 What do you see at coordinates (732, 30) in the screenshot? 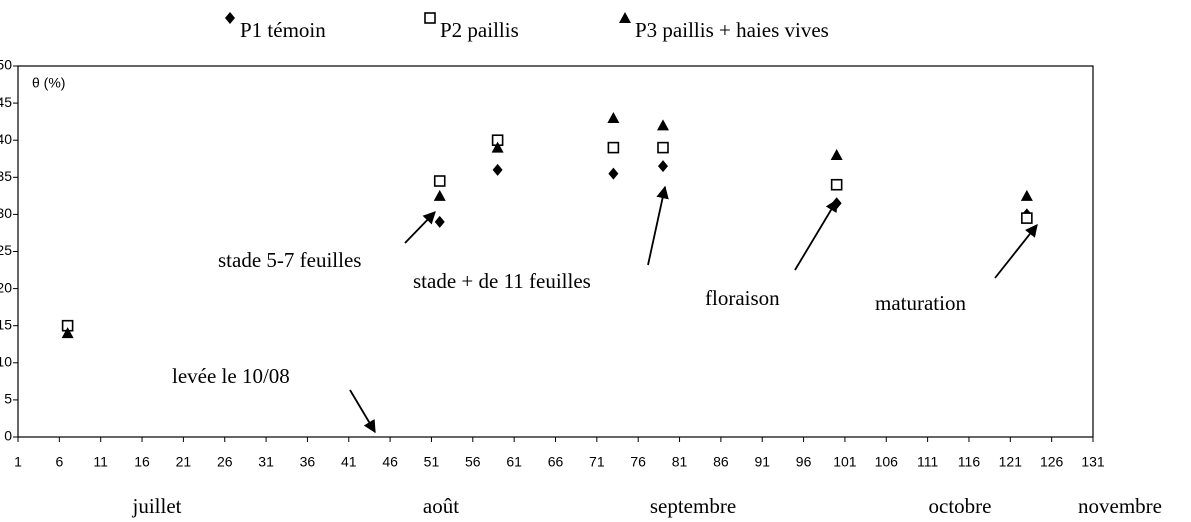
I see `legend-label: P3 paillis + haies vives` at bounding box center [732, 30].